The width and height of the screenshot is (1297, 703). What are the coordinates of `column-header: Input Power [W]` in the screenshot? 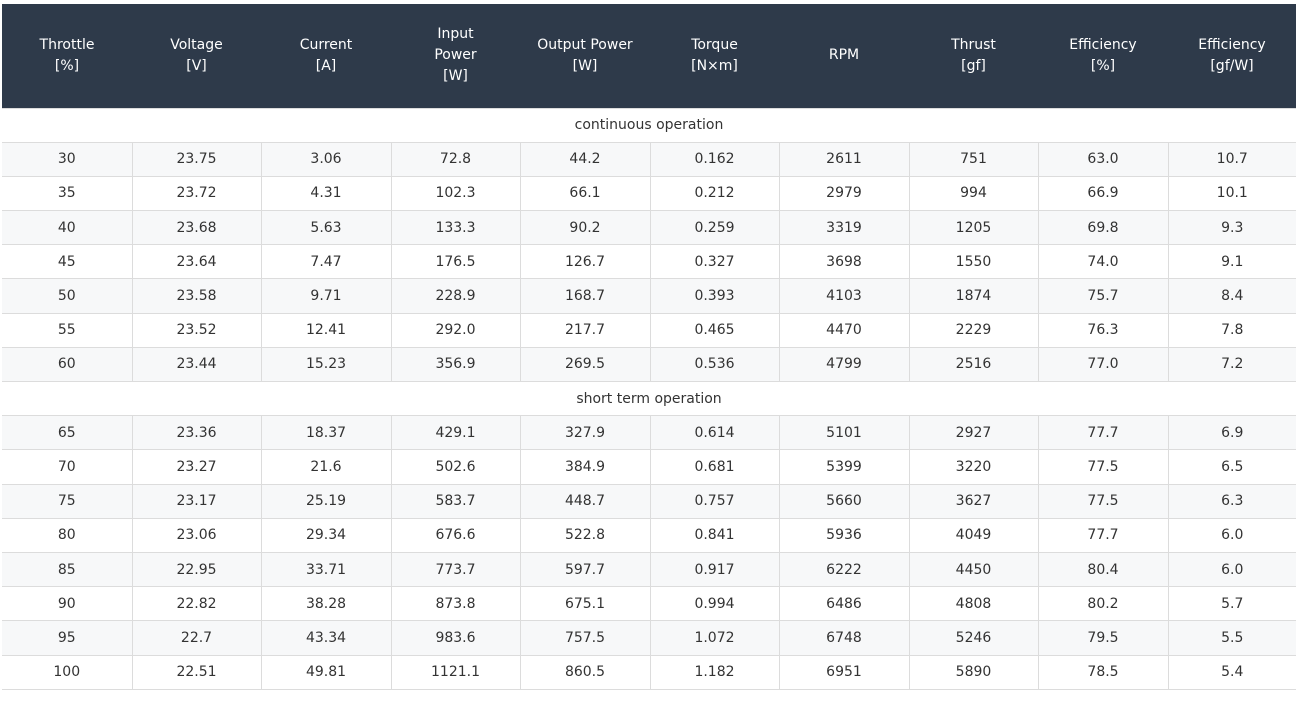 It's located at (455, 56).